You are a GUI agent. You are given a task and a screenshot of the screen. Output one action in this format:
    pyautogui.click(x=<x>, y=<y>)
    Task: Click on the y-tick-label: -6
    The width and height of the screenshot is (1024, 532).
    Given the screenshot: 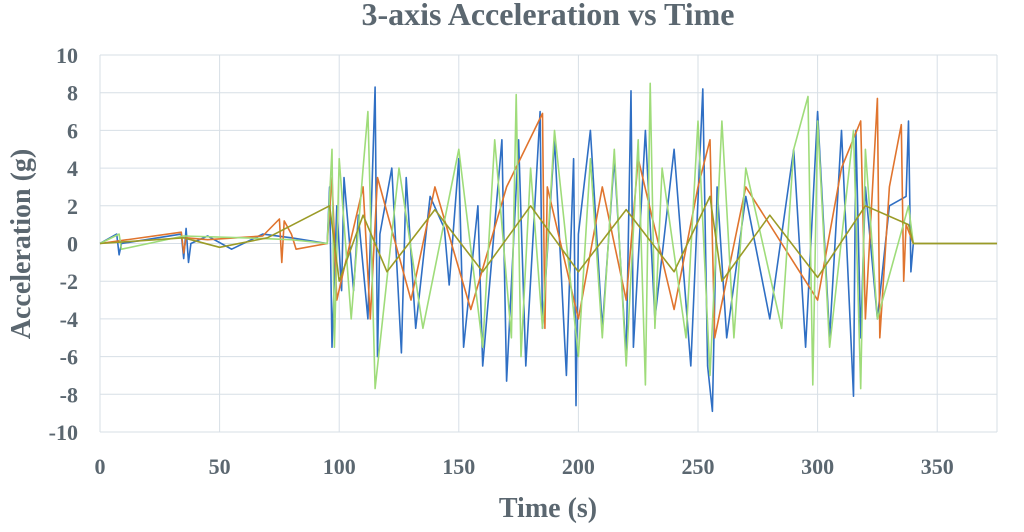 What is the action you would take?
    pyautogui.click(x=69, y=357)
    